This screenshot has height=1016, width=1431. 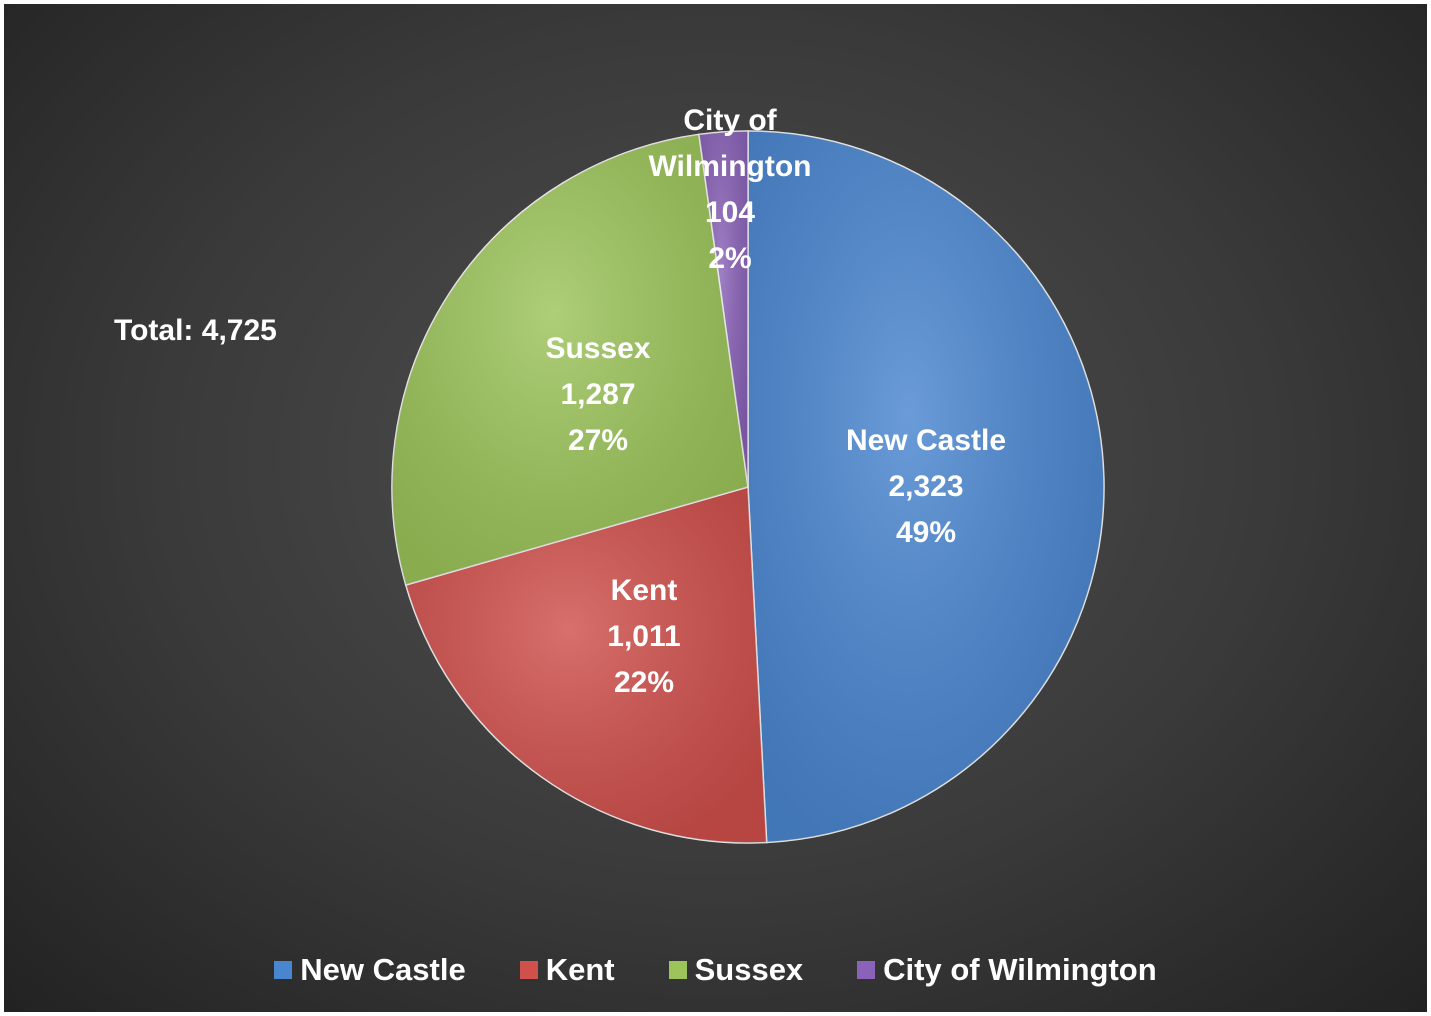 I want to click on legend-item: City of Wilmington, so click(x=1007, y=970).